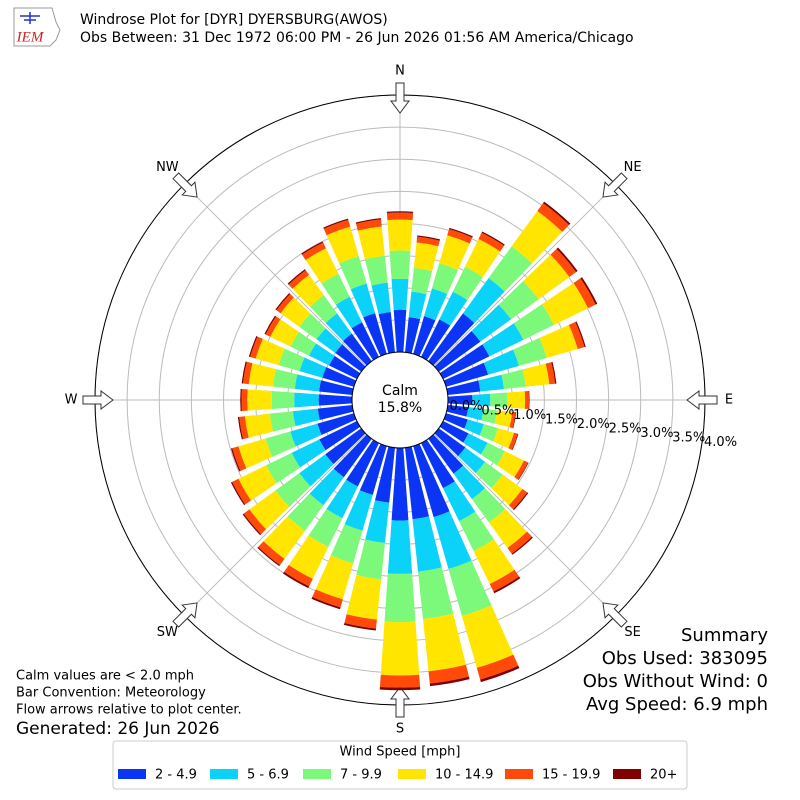 The image size is (800, 800). What do you see at coordinates (625, 429) in the screenshot?
I see `radial-tick-label: 2.5%` at bounding box center [625, 429].